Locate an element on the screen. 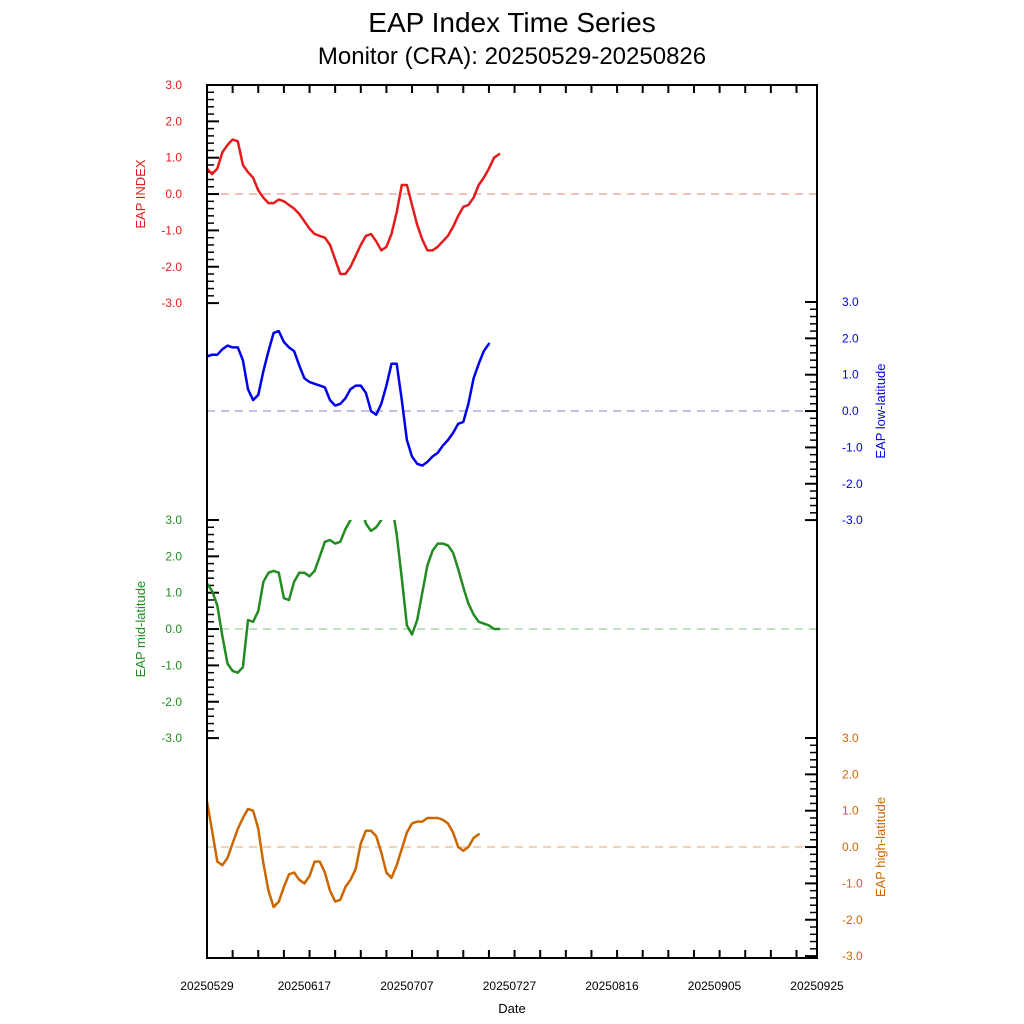  x-tick-label: 20250727 is located at coordinates (510, 986).